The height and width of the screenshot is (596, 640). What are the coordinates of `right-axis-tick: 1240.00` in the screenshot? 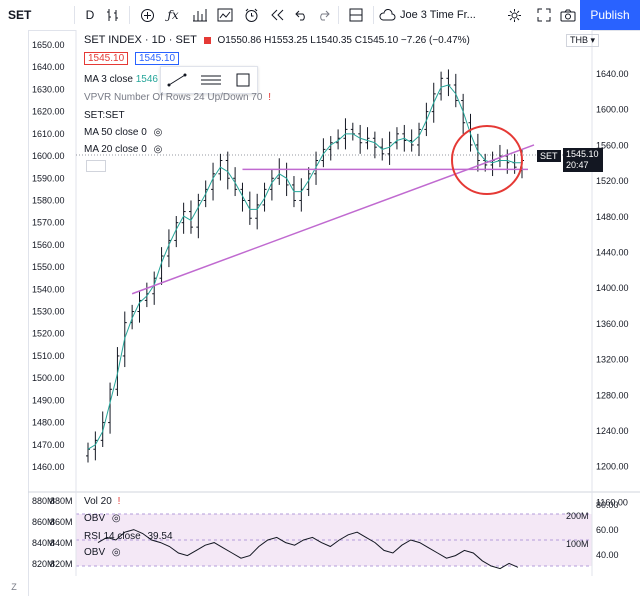 It's located at (612, 431).